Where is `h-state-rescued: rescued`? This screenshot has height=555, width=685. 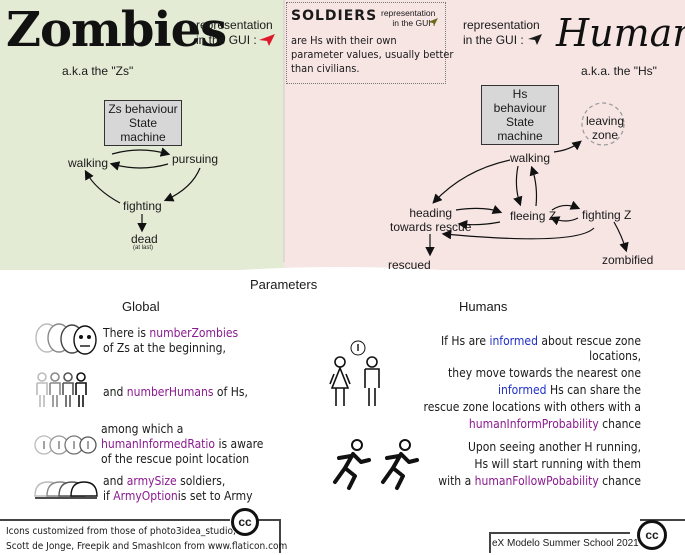
h-state-rescued: rescued is located at coordinates (409, 265).